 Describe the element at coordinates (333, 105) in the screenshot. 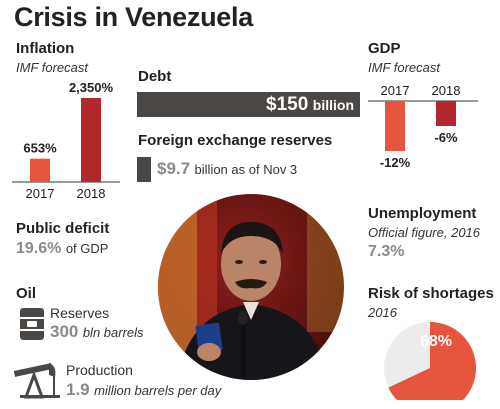

I see `debt-unit: billion` at that location.